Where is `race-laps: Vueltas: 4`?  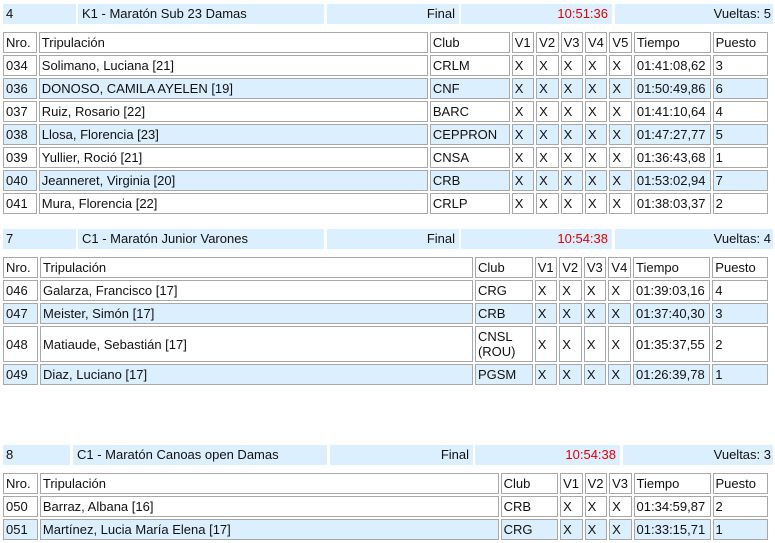 race-laps: Vueltas: 4 is located at coordinates (694, 239).